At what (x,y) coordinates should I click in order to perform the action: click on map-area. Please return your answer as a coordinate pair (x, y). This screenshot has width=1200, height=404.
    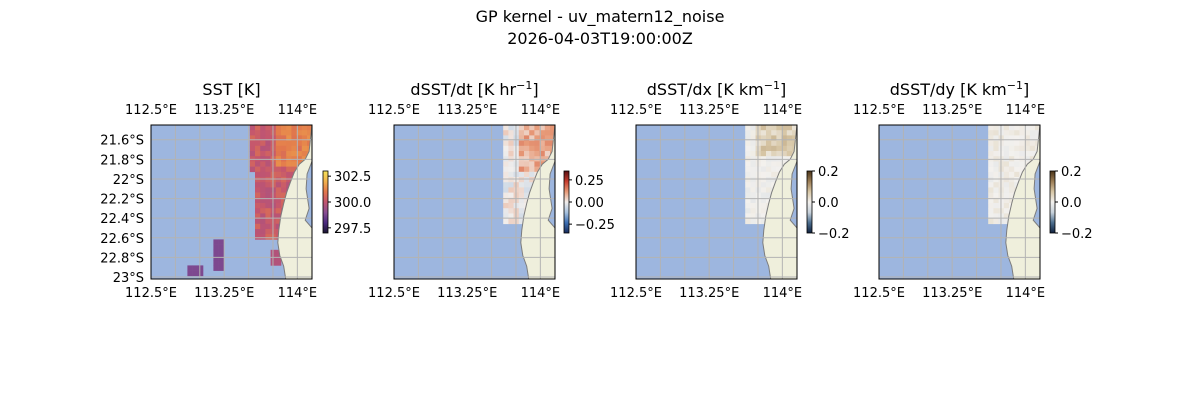
    Looking at the image, I should click on (959, 202).